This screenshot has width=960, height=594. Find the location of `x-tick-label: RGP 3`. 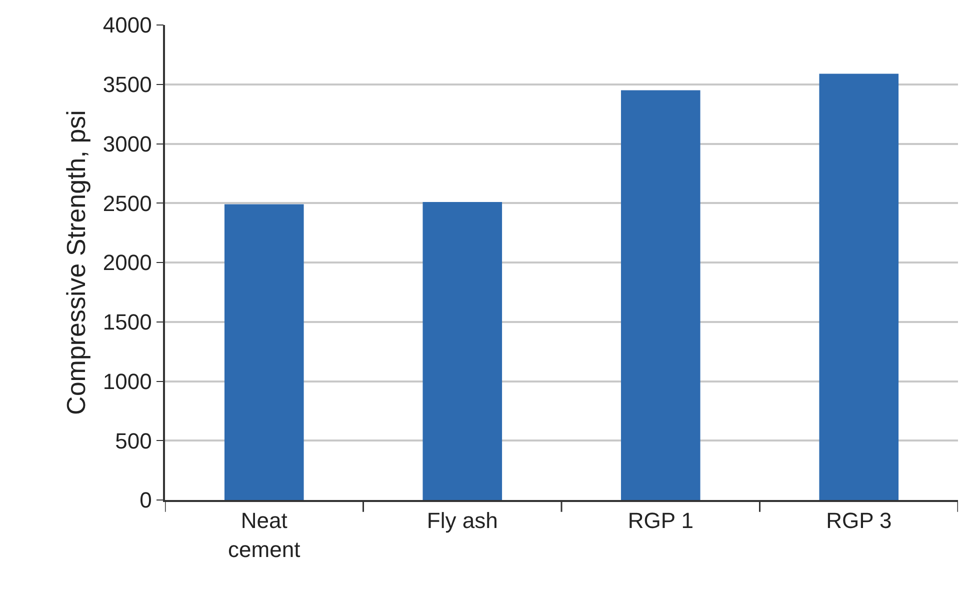

x-tick-label: RGP 3 is located at coordinates (859, 521).